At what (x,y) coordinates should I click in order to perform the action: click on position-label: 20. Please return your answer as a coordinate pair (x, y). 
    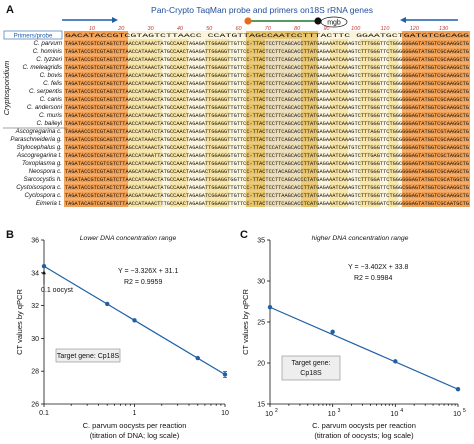
    Looking at the image, I should click on (121, 29).